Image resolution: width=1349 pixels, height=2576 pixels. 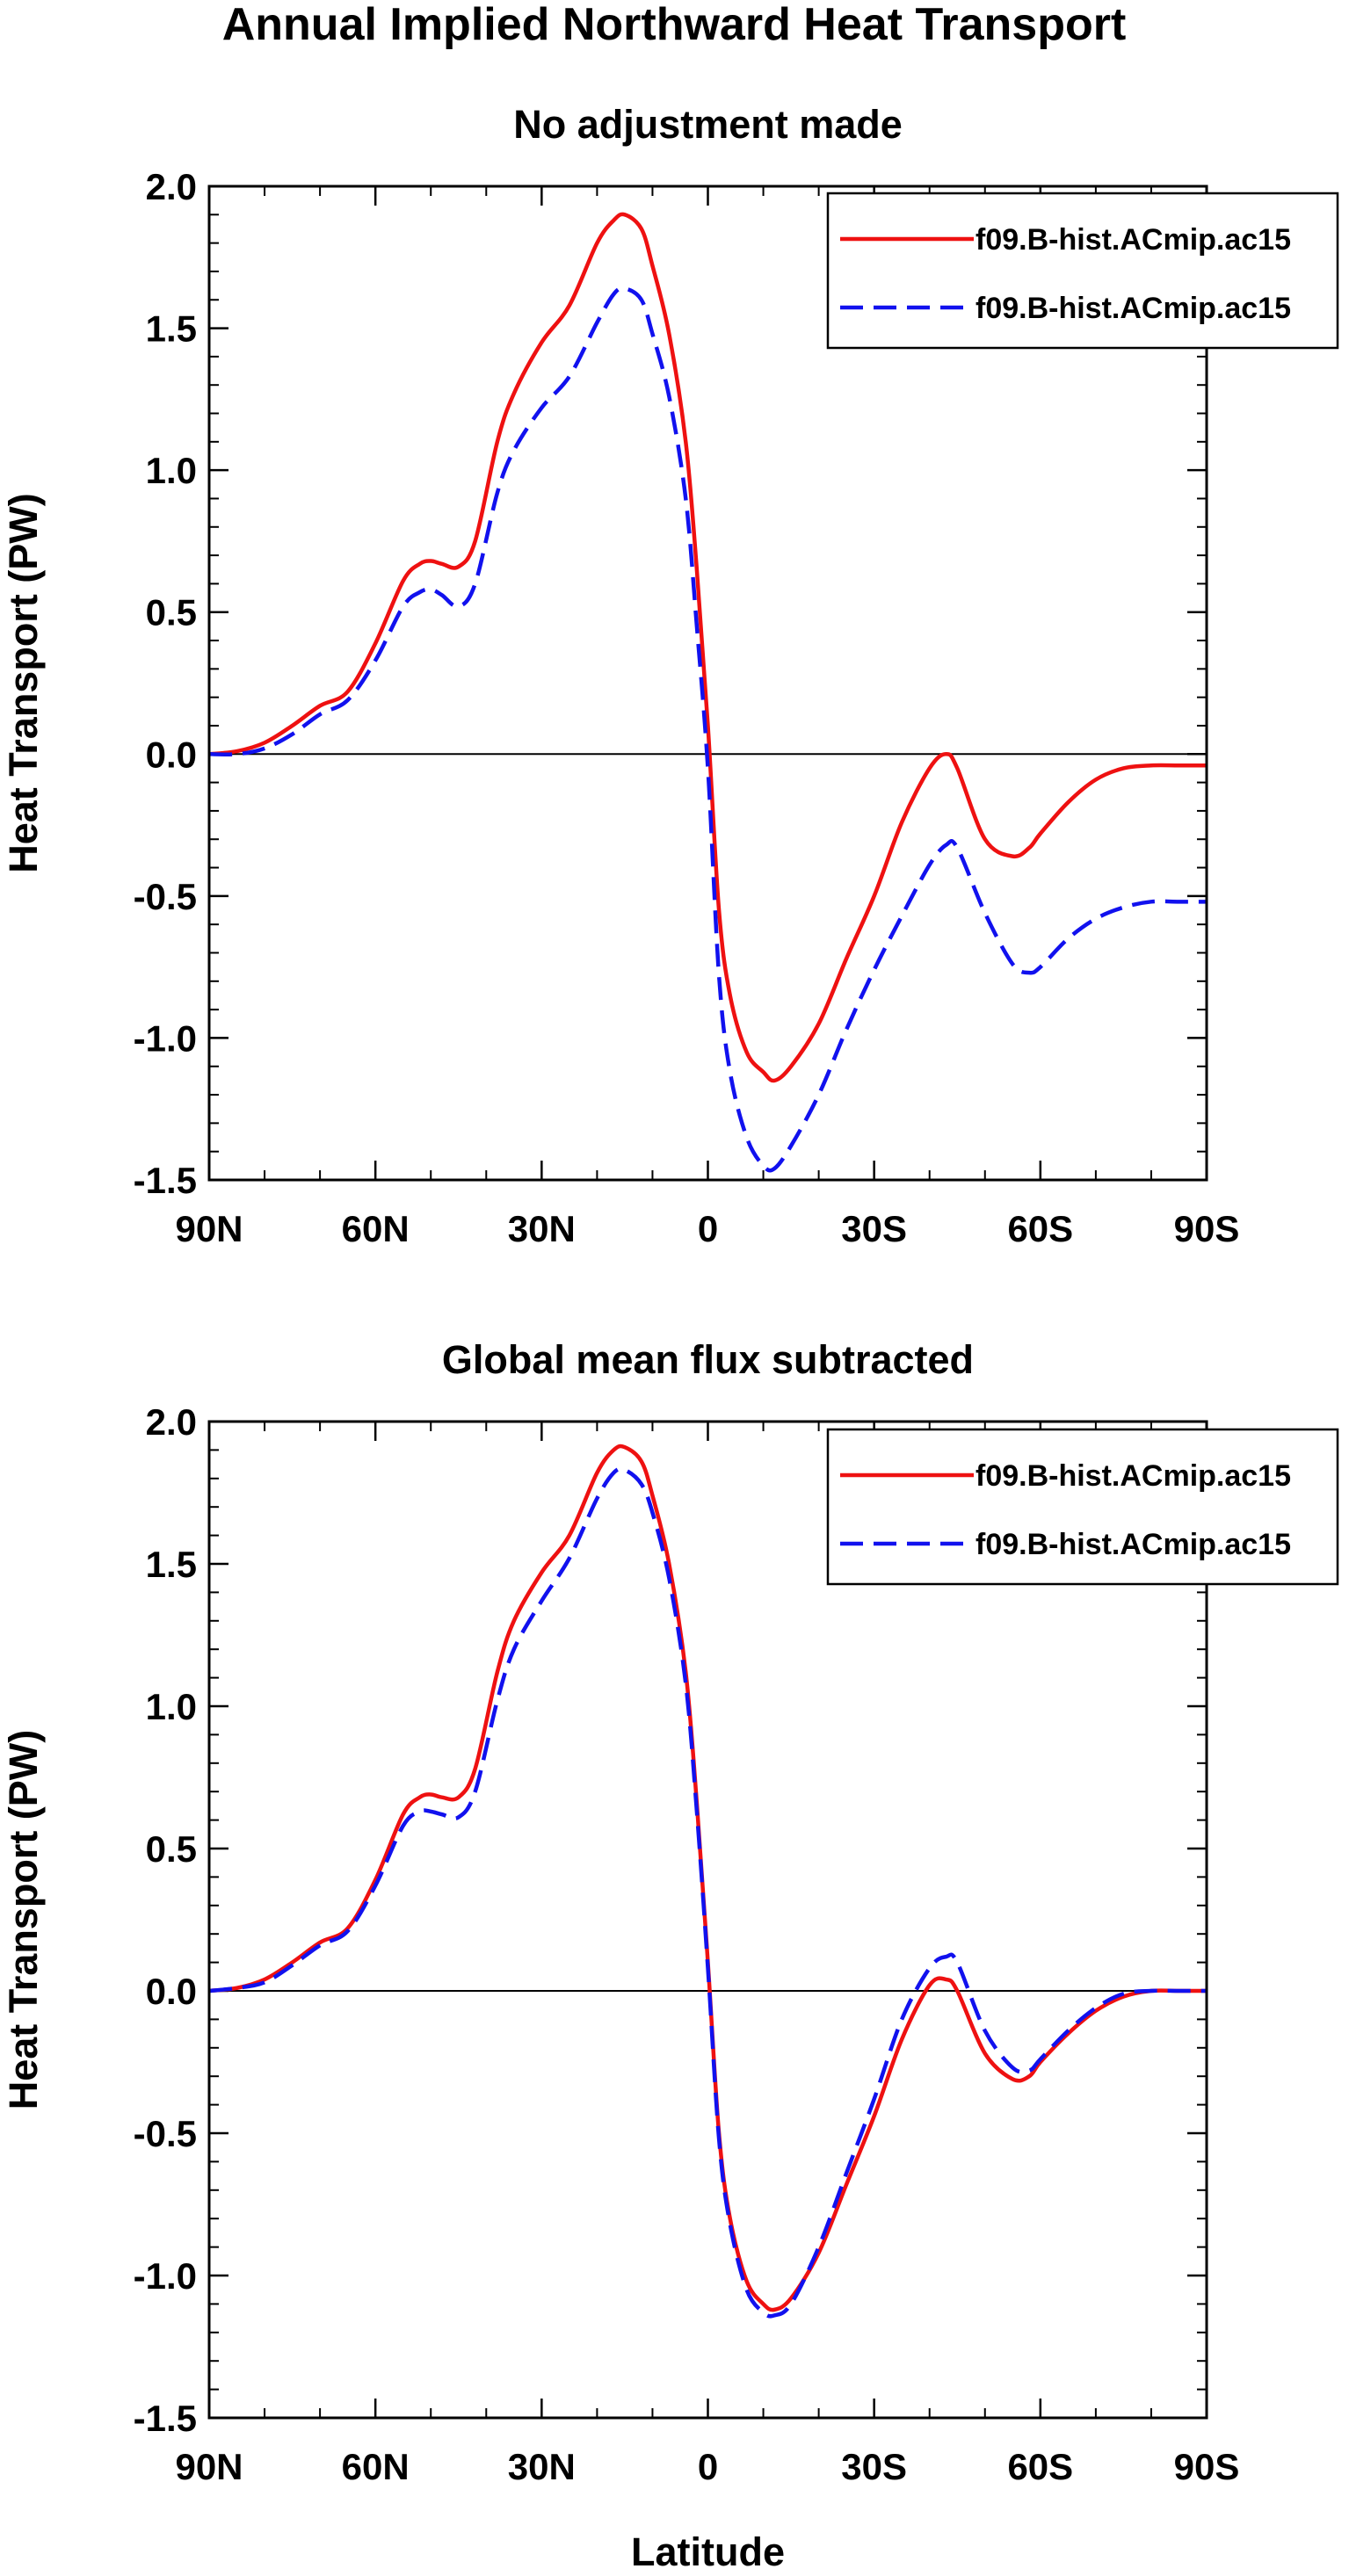 I want to click on panel-title: No adjustment made, so click(x=708, y=124).